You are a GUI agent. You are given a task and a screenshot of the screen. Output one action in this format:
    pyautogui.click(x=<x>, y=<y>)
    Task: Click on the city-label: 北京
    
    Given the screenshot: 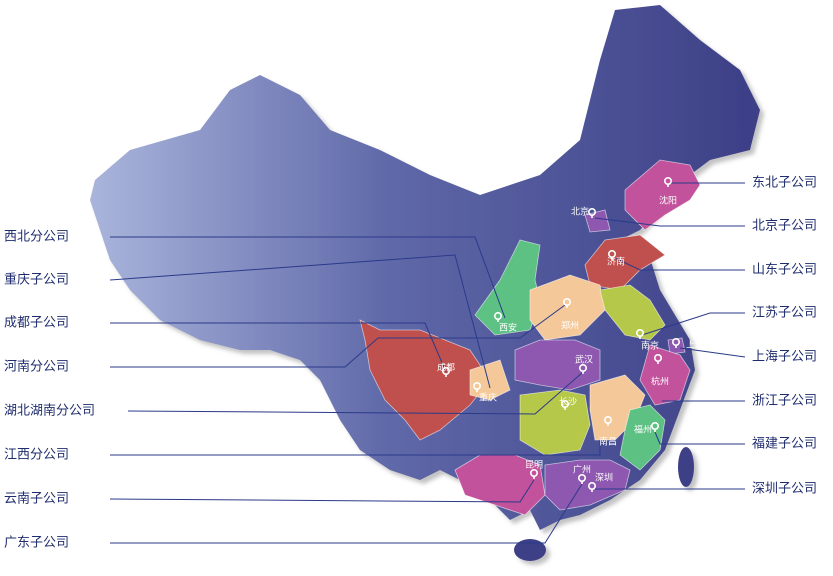 What is the action you would take?
    pyautogui.click(x=580, y=212)
    